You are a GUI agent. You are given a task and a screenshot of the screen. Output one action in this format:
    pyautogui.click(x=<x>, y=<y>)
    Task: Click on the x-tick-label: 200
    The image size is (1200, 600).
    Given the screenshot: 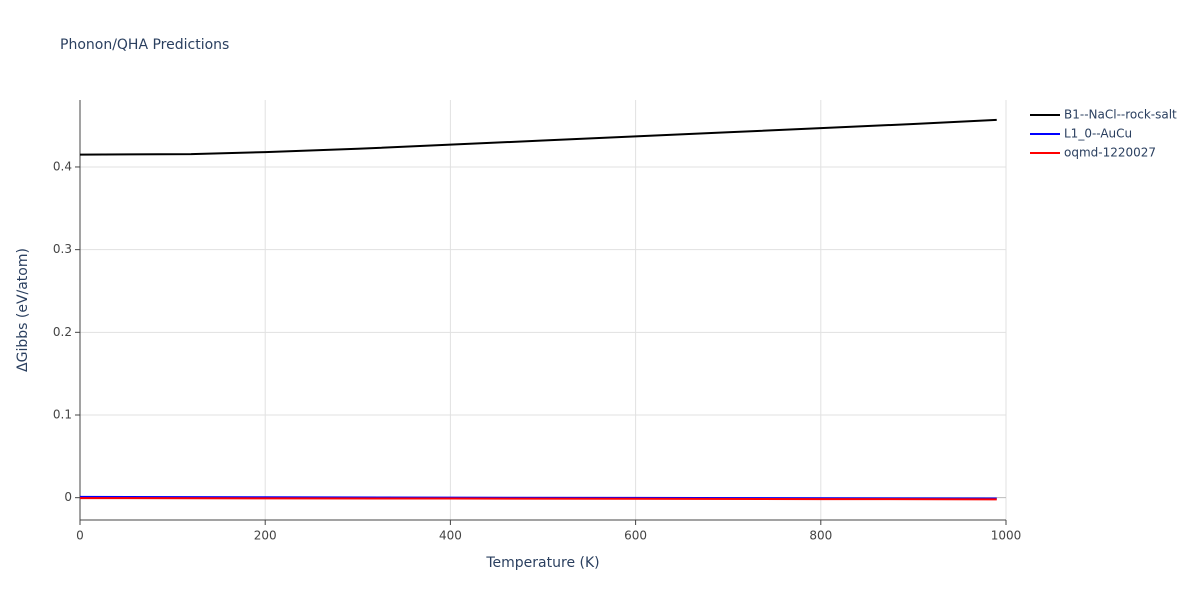 What is the action you would take?
    pyautogui.click(x=265, y=536)
    